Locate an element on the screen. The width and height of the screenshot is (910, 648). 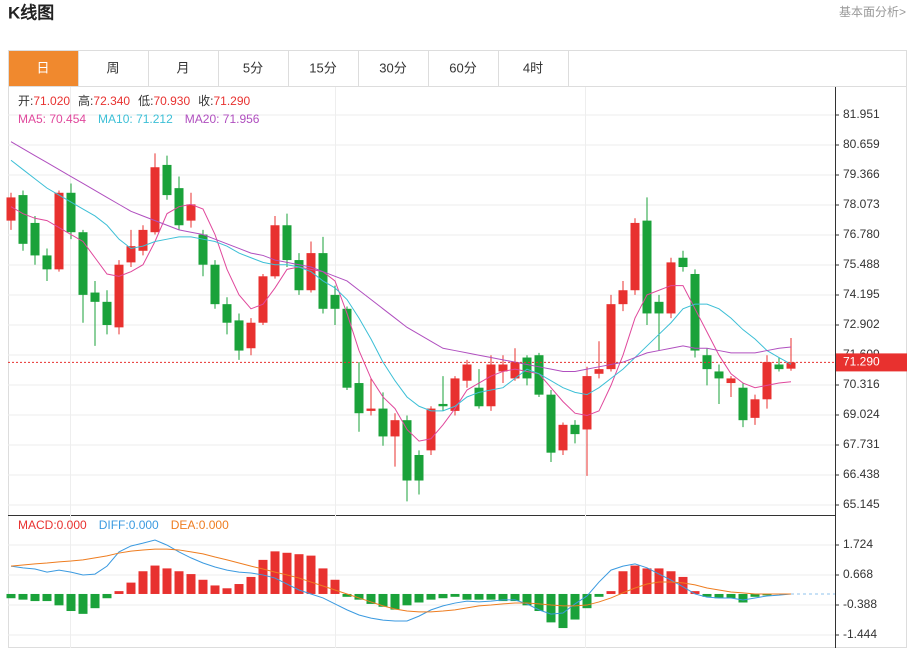
y-tick-label: 66.438 is located at coordinates (861, 474).